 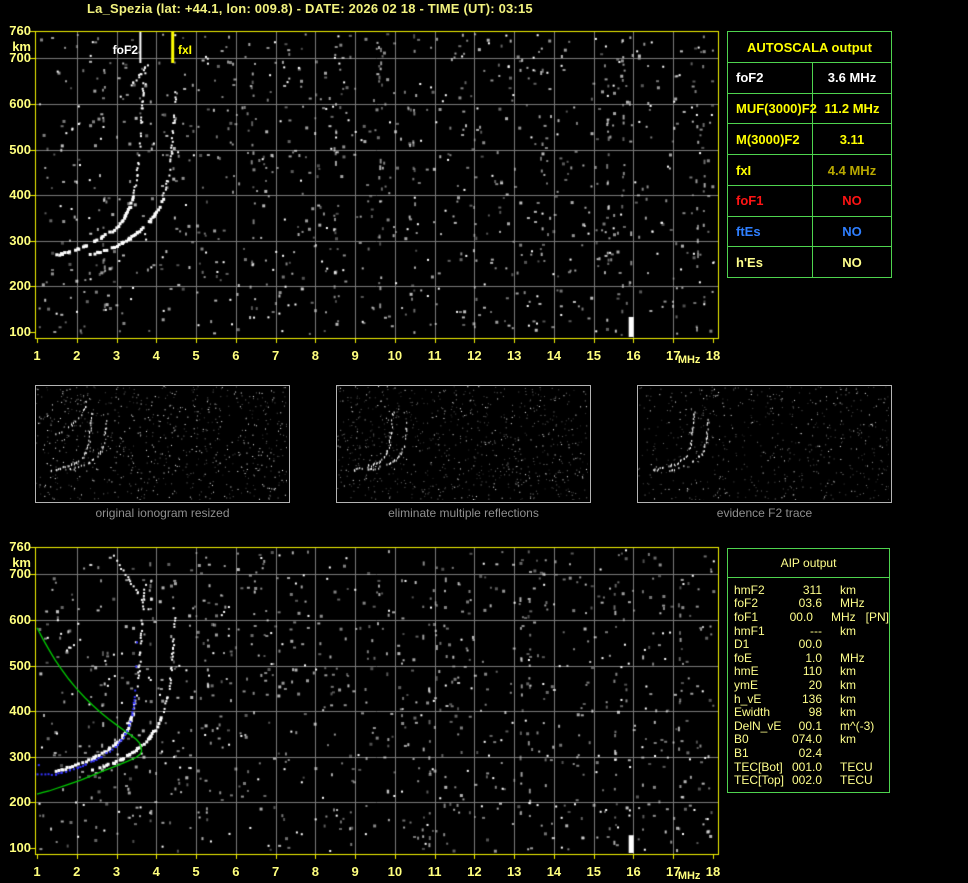 I want to click on x-tick-label: 14, so click(x=554, y=871).